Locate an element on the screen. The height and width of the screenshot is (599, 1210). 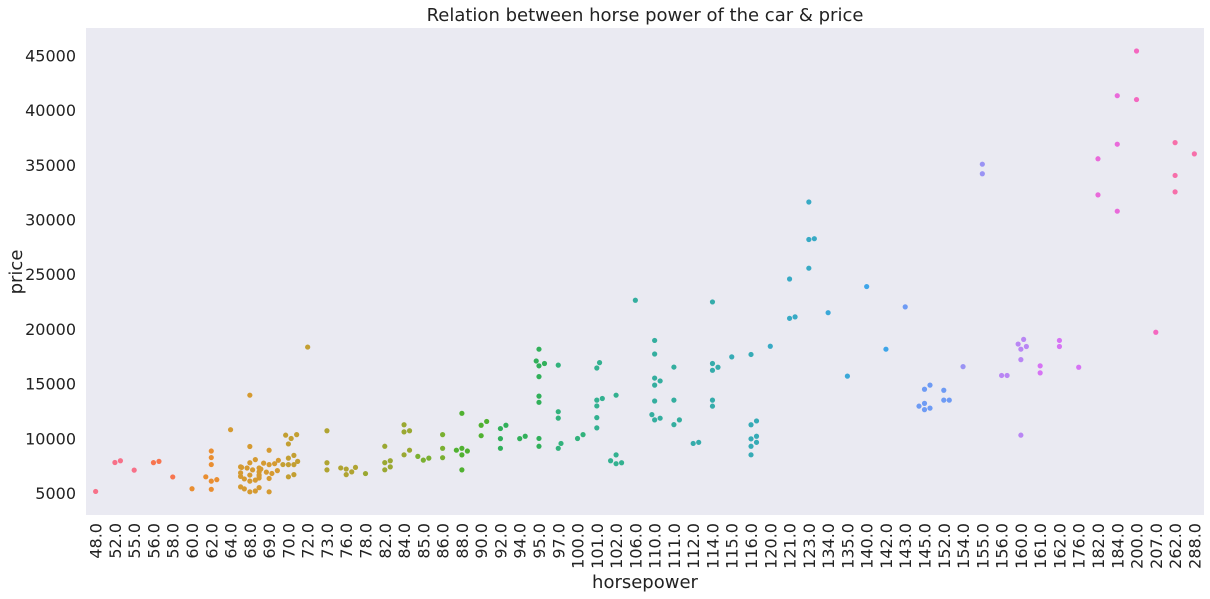
x-tick-label: 69.0 is located at coordinates (269, 541).